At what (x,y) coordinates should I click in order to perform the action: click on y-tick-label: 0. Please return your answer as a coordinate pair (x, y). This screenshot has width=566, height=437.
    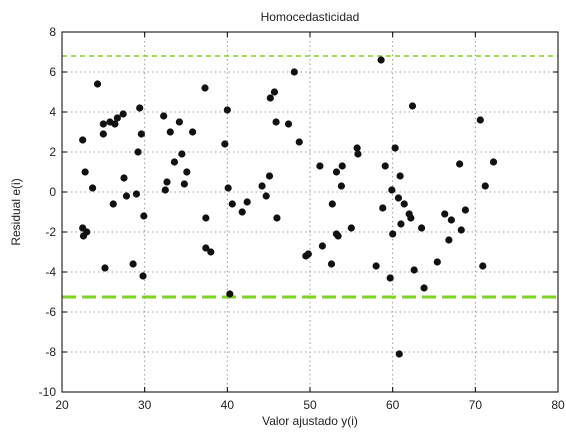
    Looking at the image, I should click on (52, 192).